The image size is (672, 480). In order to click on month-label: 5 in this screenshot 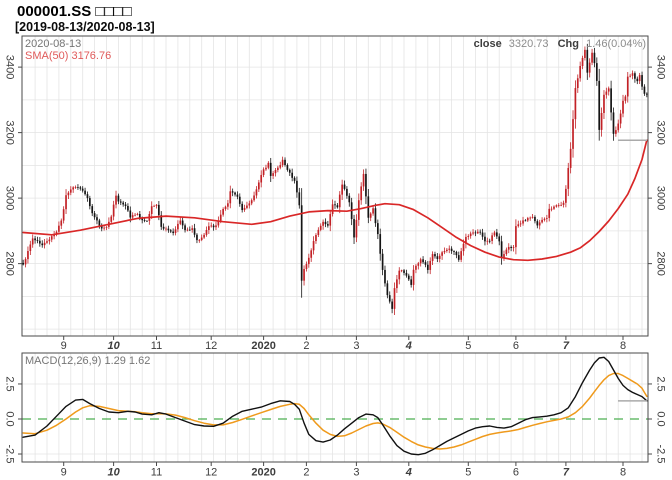, I will do `click(468, 346)`.